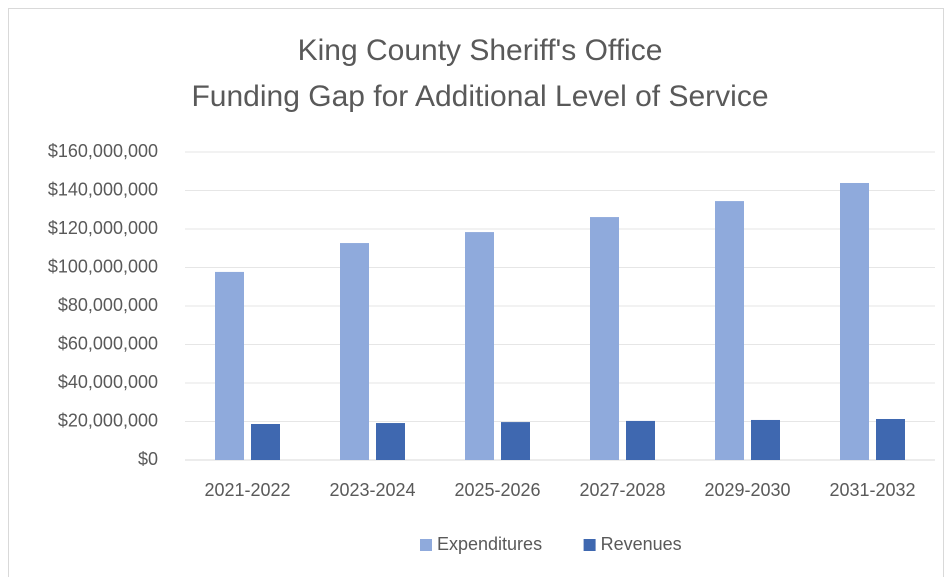  What do you see at coordinates (103, 228) in the screenshot?
I see `y-tick-label: $120,000,000` at bounding box center [103, 228].